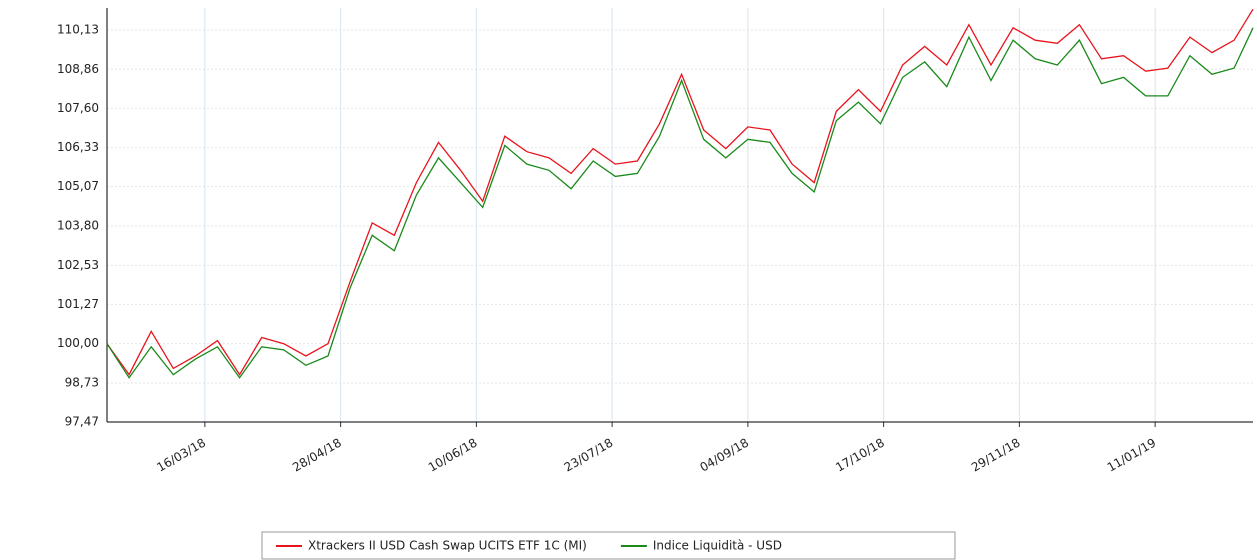  Describe the element at coordinates (78, 265) in the screenshot. I see `y-tick-label: 102,53` at that location.